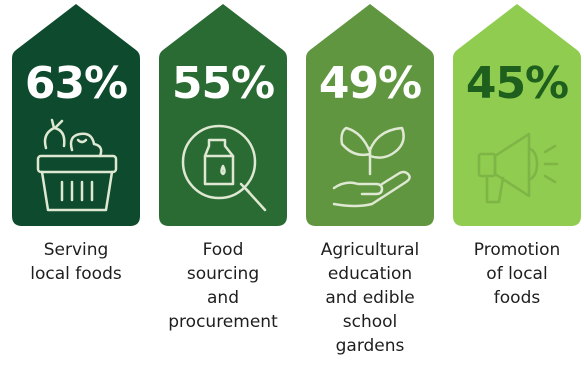 The image size is (584, 372). What do you see at coordinates (76, 262) in the screenshot?
I see `card-label: Serving local foods` at bounding box center [76, 262].